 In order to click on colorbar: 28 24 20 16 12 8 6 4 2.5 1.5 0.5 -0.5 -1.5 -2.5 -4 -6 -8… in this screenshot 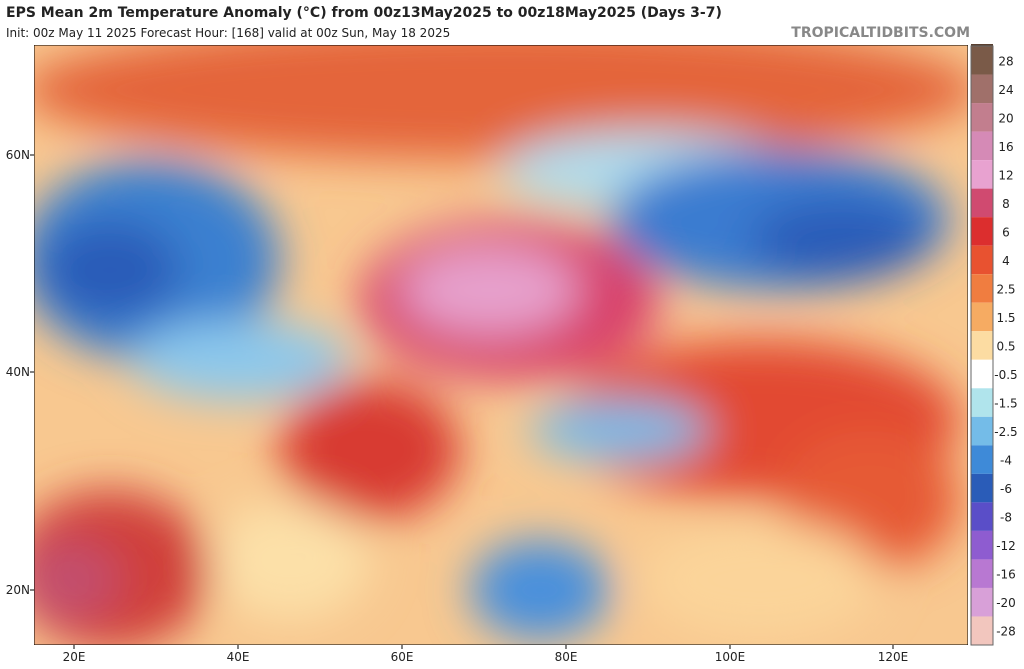, I will do `click(994, 345)`.